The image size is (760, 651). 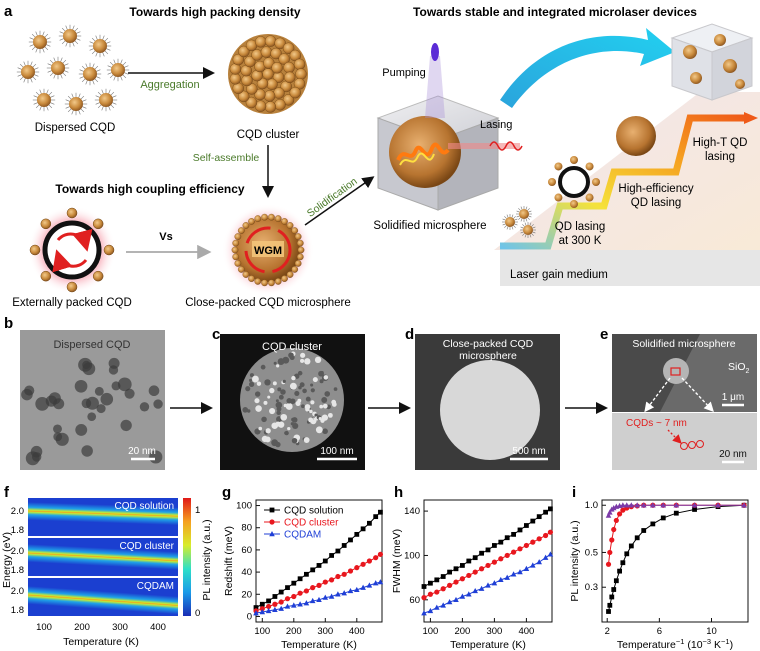 I want to click on scale-label-c: 100 nm, so click(x=336, y=451).